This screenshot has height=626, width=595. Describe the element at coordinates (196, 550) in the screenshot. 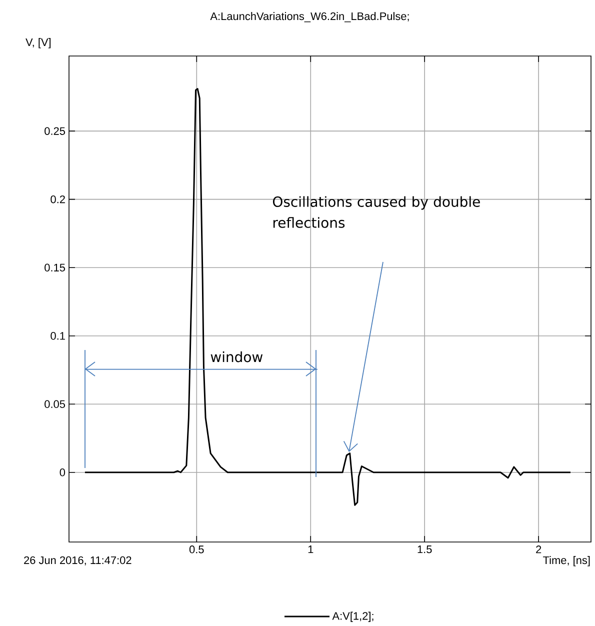

I see `x-tick-label: 0.5` at that location.